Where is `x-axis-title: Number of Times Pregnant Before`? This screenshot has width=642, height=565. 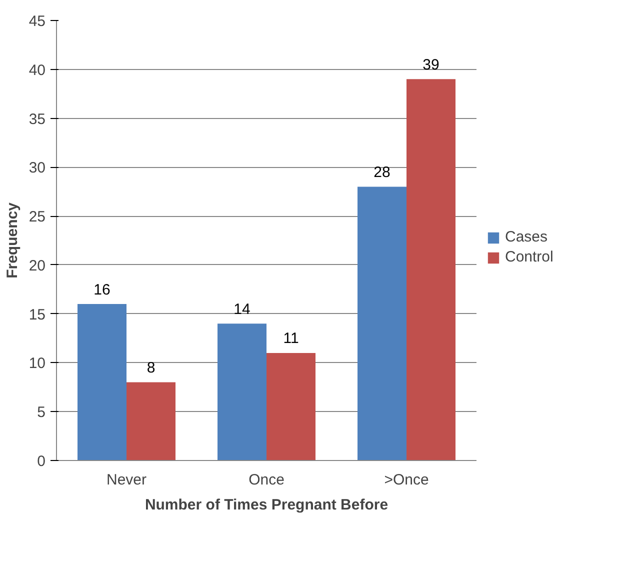
x-axis-title: Number of Times Pregnant Before is located at coordinates (266, 505).